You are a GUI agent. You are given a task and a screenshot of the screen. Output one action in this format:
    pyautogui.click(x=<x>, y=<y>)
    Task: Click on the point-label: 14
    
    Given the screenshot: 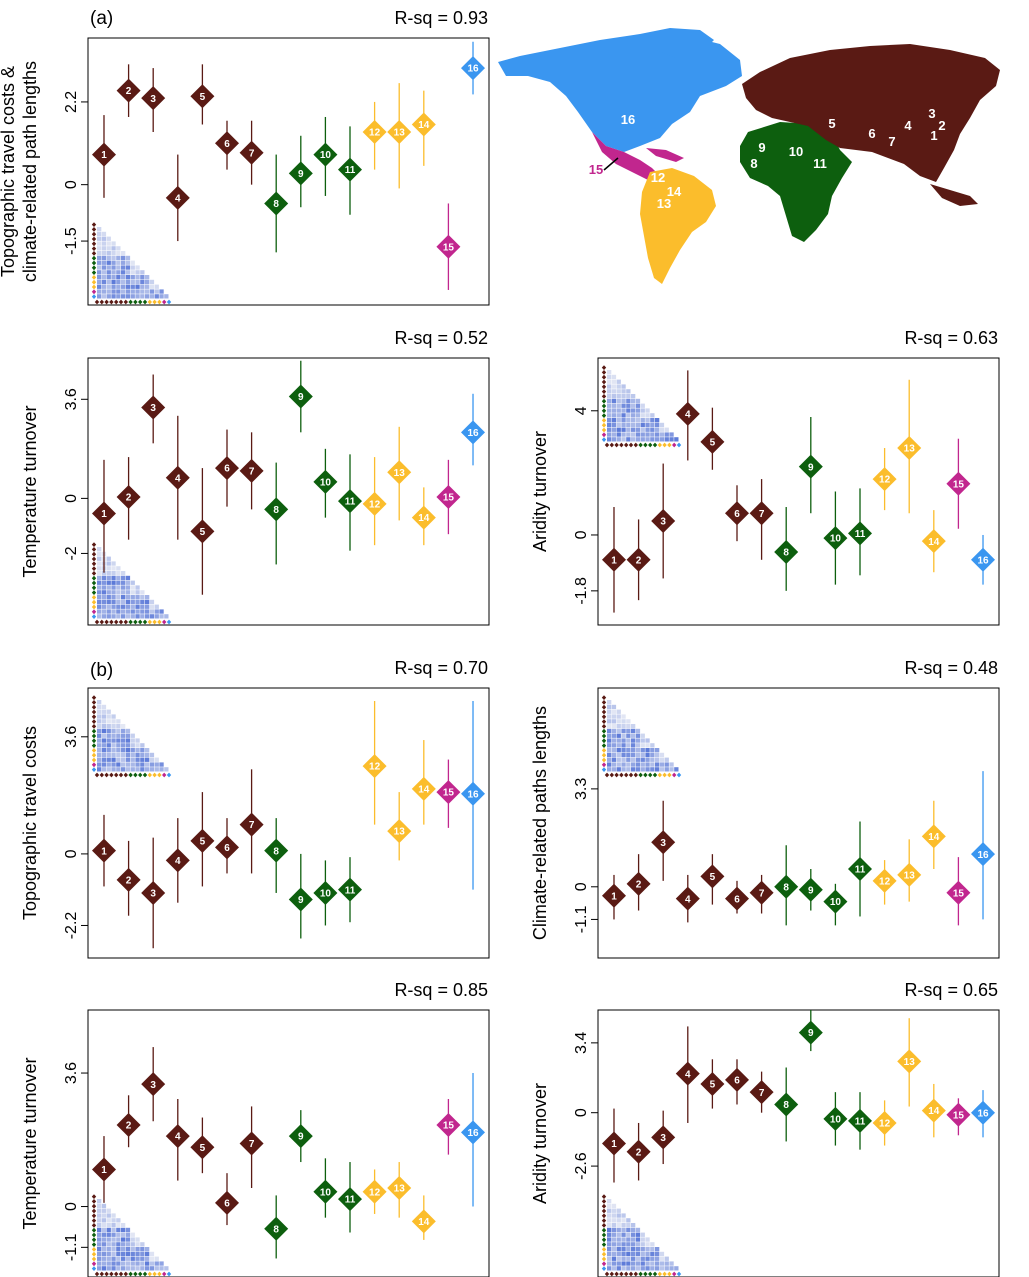 What is the action you would take?
    pyautogui.click(x=424, y=1222)
    